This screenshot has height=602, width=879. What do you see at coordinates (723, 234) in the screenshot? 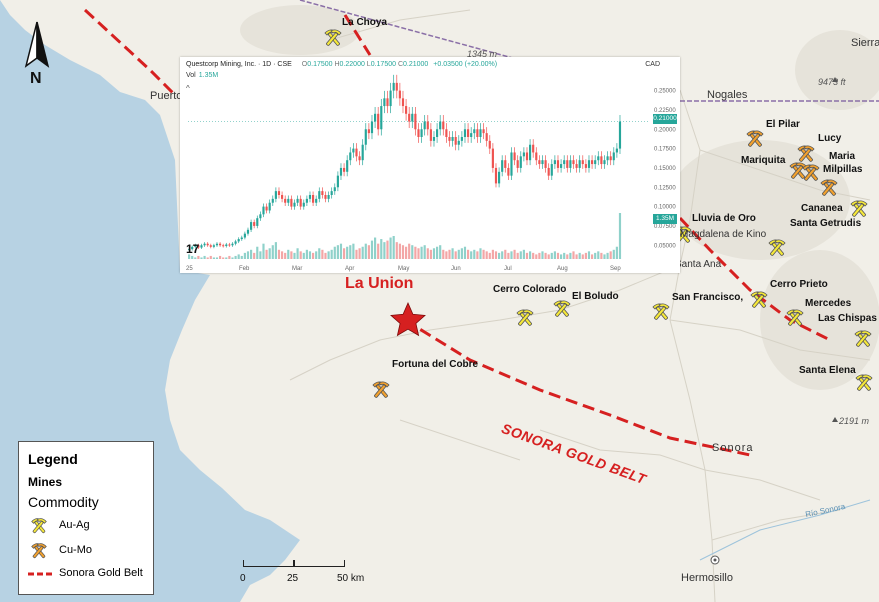
I see `place-magdalena: Magdalena de Kino` at bounding box center [723, 234].